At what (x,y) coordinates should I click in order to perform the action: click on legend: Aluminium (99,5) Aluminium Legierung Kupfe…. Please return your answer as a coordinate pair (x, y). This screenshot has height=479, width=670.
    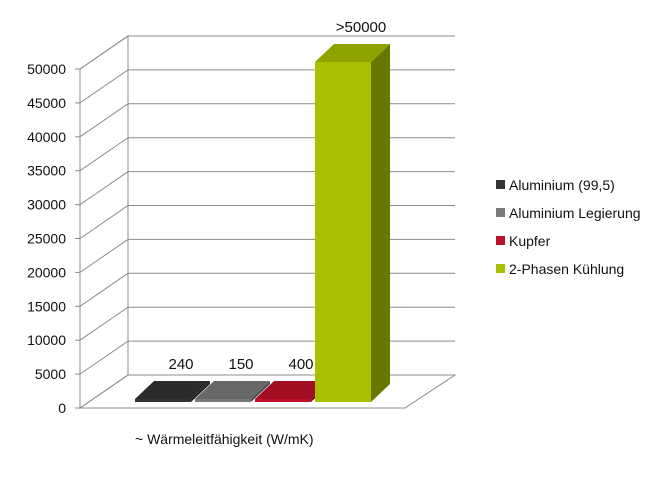
    Looking at the image, I should click on (568, 232).